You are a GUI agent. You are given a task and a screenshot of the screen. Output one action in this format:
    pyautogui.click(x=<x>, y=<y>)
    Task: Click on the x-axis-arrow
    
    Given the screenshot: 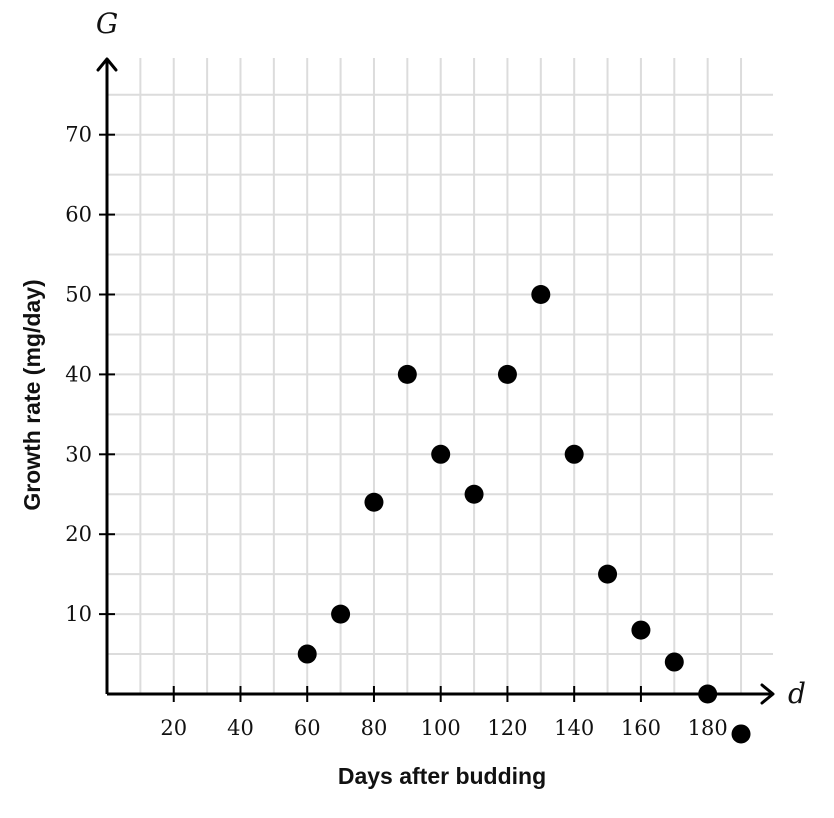 What is the action you would take?
    pyautogui.click(x=767, y=694)
    